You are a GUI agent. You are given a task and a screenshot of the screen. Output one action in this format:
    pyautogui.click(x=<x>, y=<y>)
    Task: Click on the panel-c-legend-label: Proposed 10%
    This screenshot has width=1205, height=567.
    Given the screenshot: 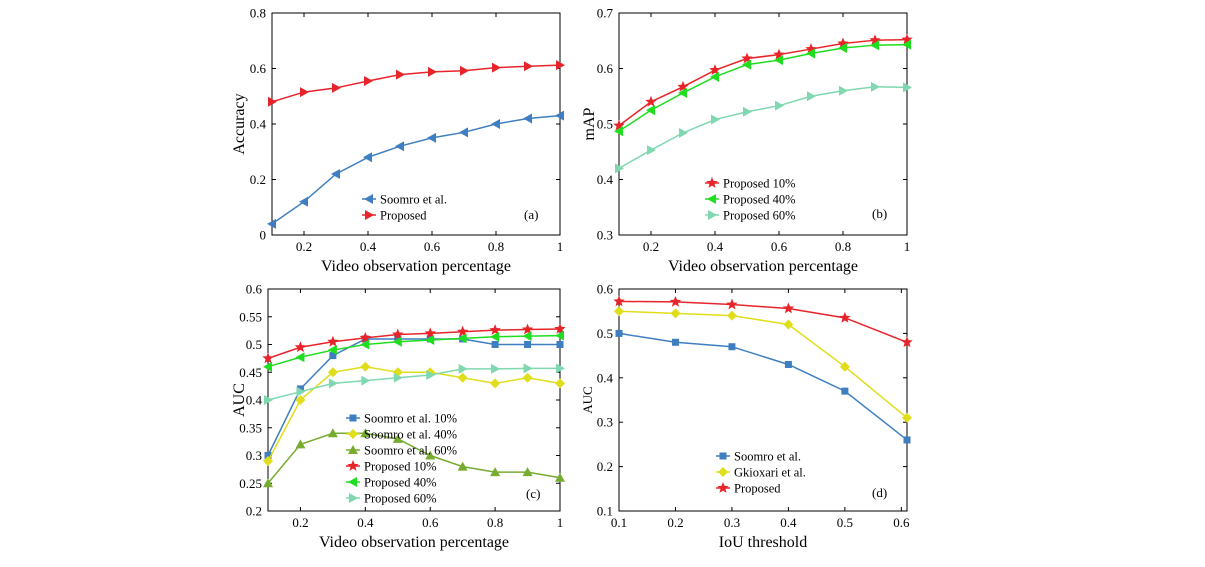 What is the action you would take?
    pyautogui.click(x=400, y=467)
    